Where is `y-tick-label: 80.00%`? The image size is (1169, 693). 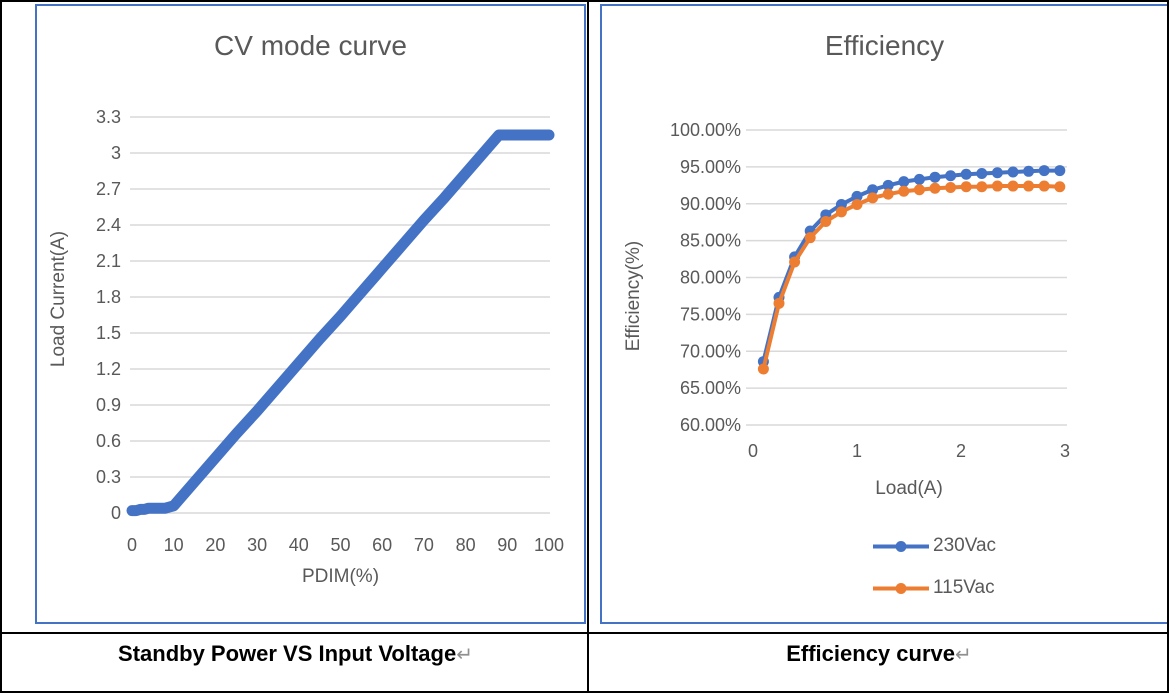
y-tick-label: 80.00% is located at coordinates (710, 278).